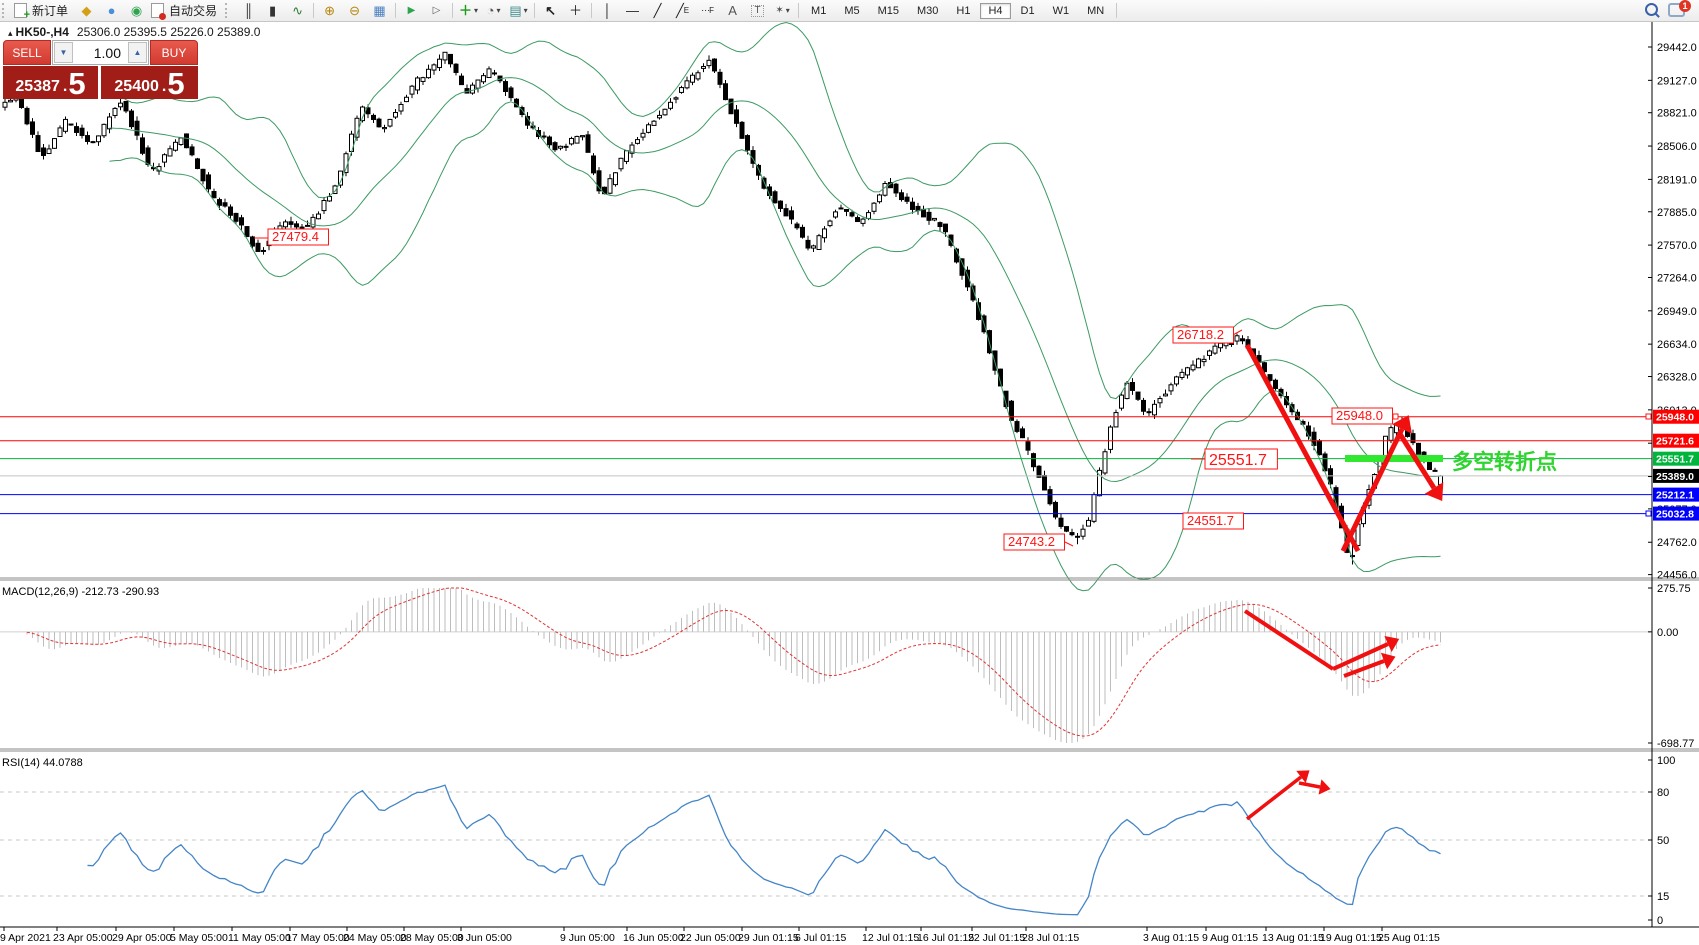  What do you see at coordinates (1359, 415) in the screenshot?
I see `price-annotation-text: 25948.0` at bounding box center [1359, 415].